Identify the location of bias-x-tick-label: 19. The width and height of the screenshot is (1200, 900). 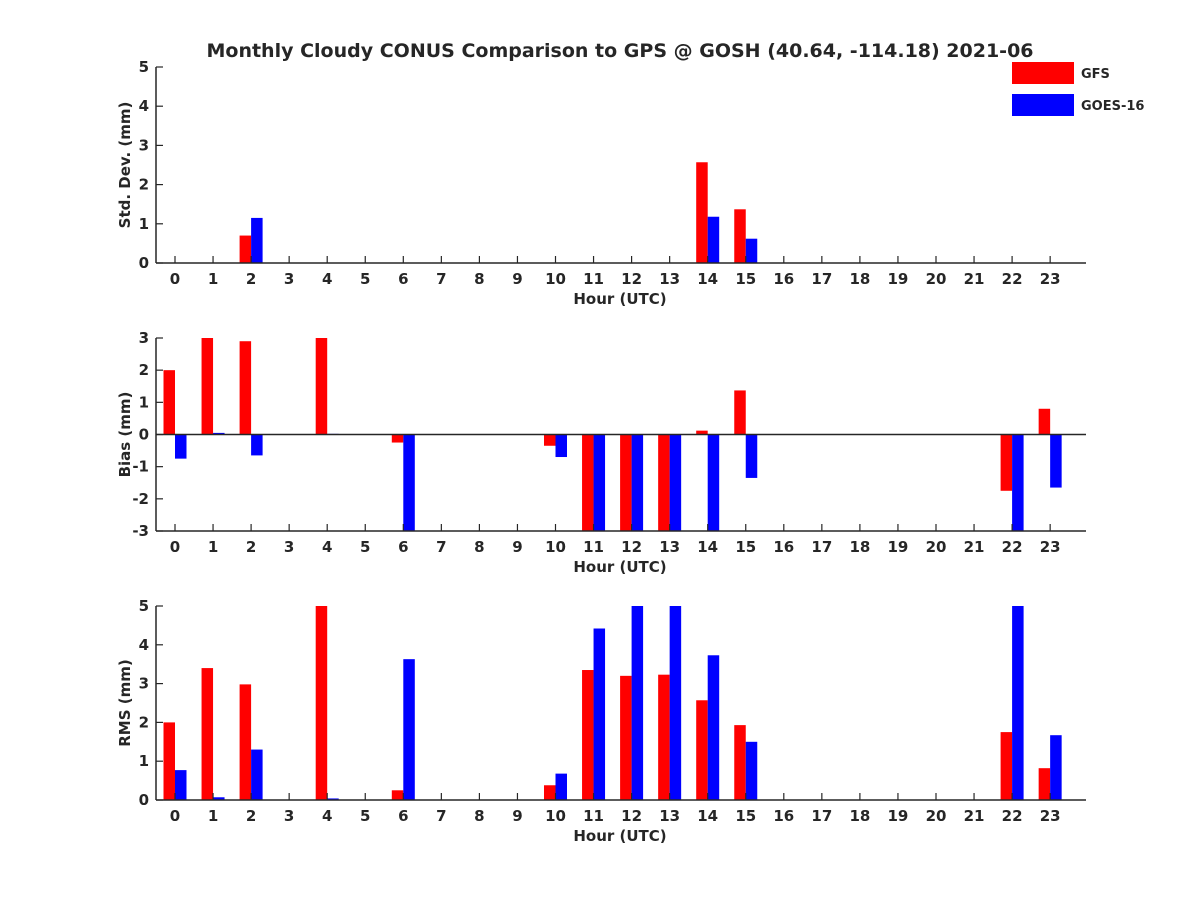
(898, 547).